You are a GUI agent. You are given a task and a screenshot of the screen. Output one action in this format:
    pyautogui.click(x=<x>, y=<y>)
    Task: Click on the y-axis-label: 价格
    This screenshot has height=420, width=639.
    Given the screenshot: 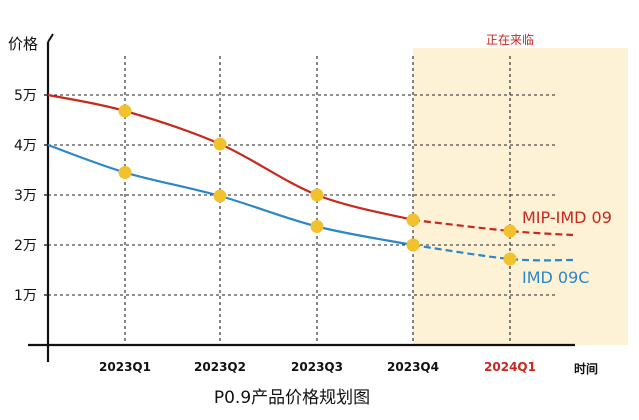 What is the action you would take?
    pyautogui.click(x=23, y=44)
    